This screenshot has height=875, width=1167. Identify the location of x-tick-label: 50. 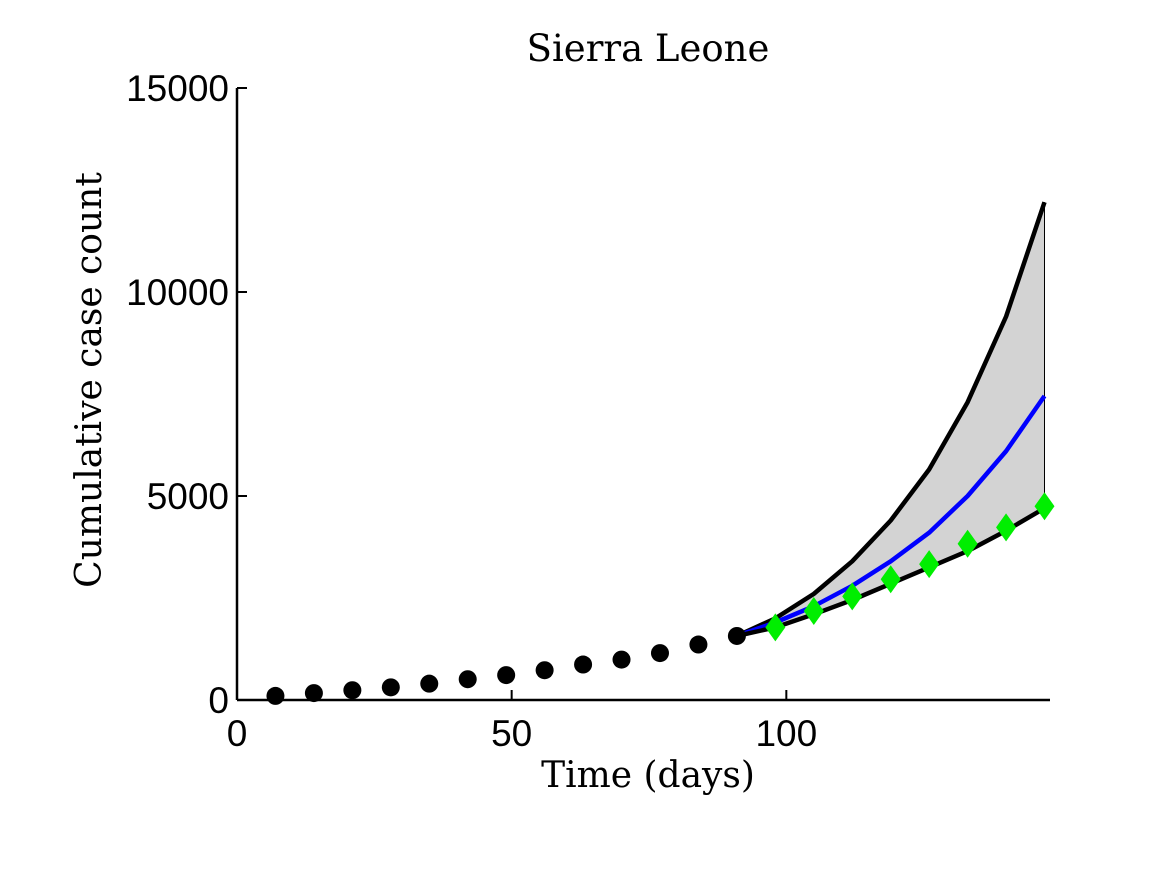
(511, 733).